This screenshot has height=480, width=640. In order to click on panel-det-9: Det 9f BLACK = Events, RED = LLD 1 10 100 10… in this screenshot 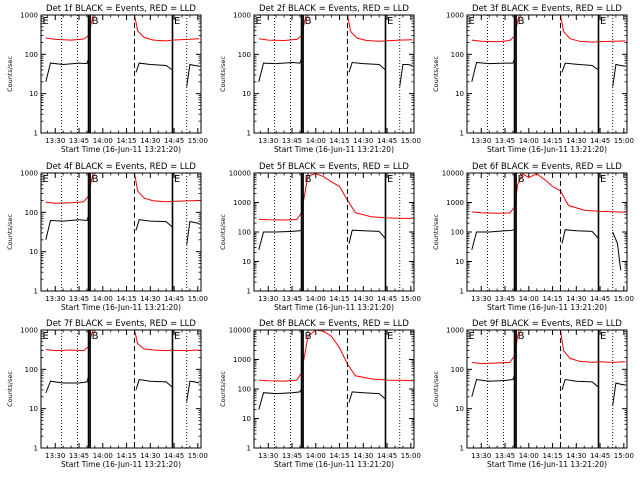, I will do `click(533, 394)`.